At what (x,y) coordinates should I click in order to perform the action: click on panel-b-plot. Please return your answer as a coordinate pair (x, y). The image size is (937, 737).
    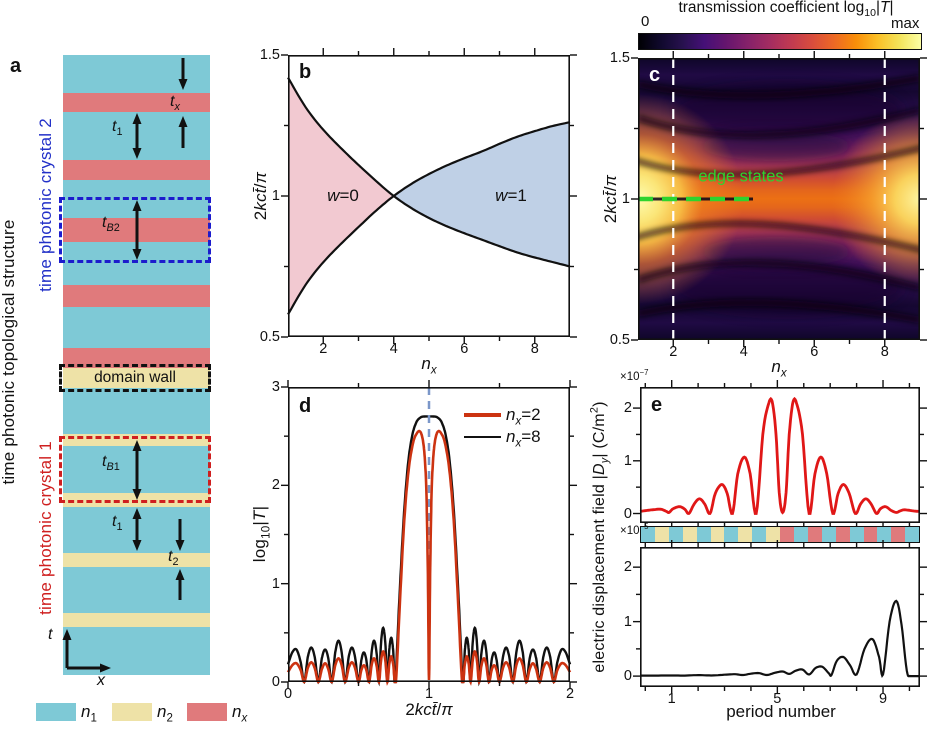
    Looking at the image, I should click on (429, 196).